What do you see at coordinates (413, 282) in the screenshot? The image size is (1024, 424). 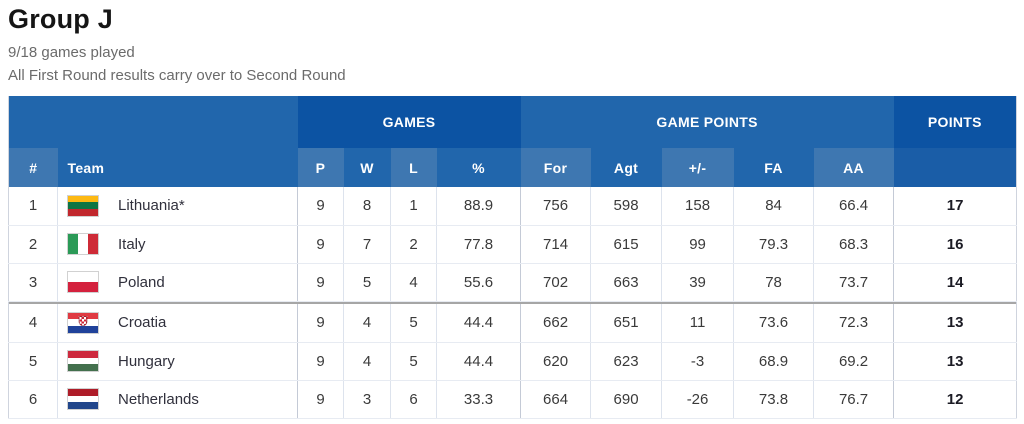 I see `losses-value: 4` at bounding box center [413, 282].